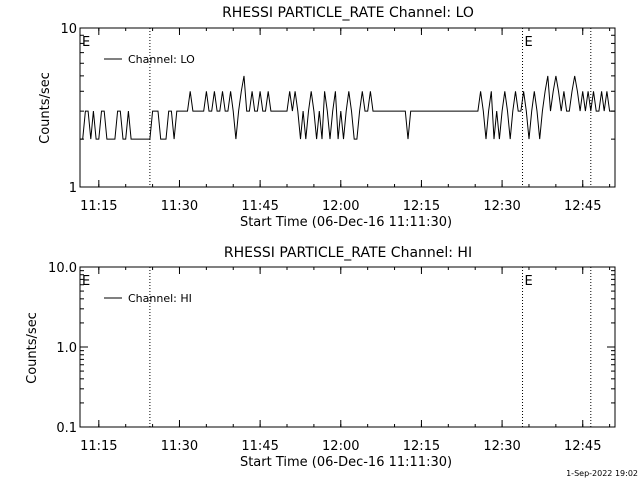 The width and height of the screenshot is (640, 480). I want to click on y-tick-label: 10.0, so click(62, 268).